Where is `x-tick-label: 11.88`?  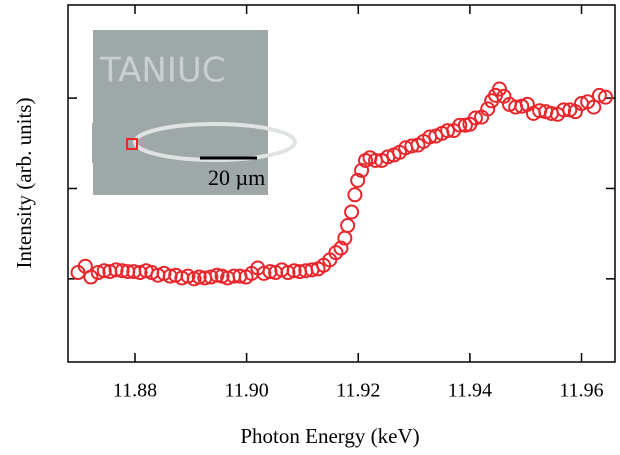 x-tick-label: 11.88 is located at coordinates (135, 391).